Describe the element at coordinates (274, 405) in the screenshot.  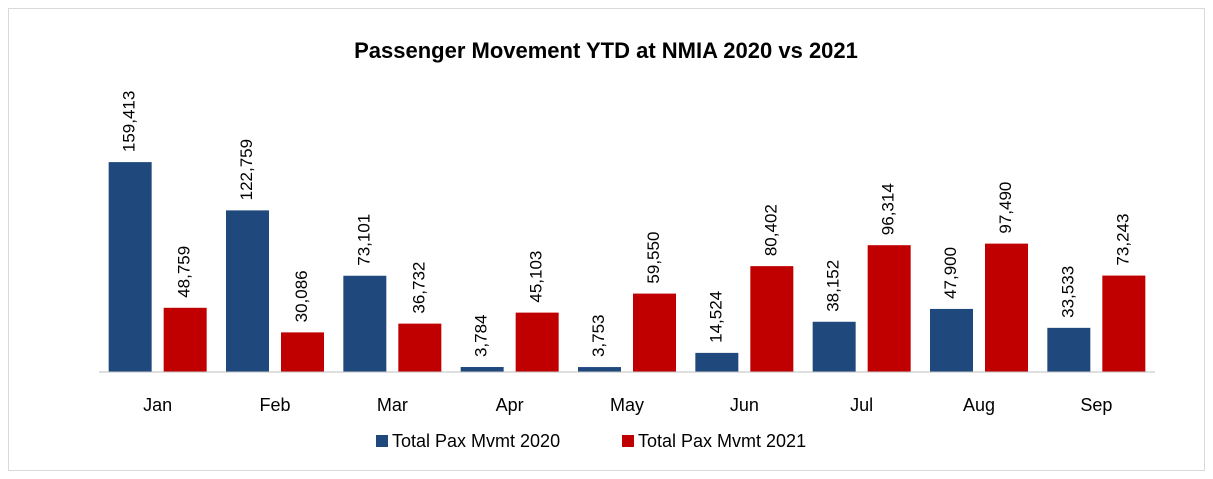
I see `x-tick-label: Feb` at that location.